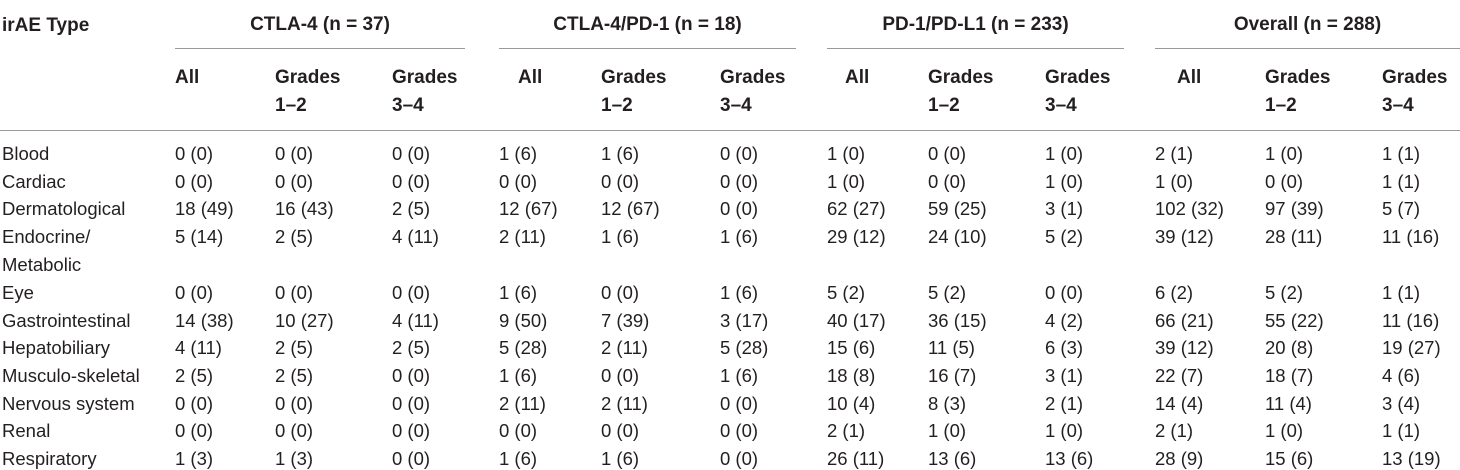 The height and width of the screenshot is (470, 1460). What do you see at coordinates (66, 320) in the screenshot?
I see `row-label: Gastrointestinal` at bounding box center [66, 320].